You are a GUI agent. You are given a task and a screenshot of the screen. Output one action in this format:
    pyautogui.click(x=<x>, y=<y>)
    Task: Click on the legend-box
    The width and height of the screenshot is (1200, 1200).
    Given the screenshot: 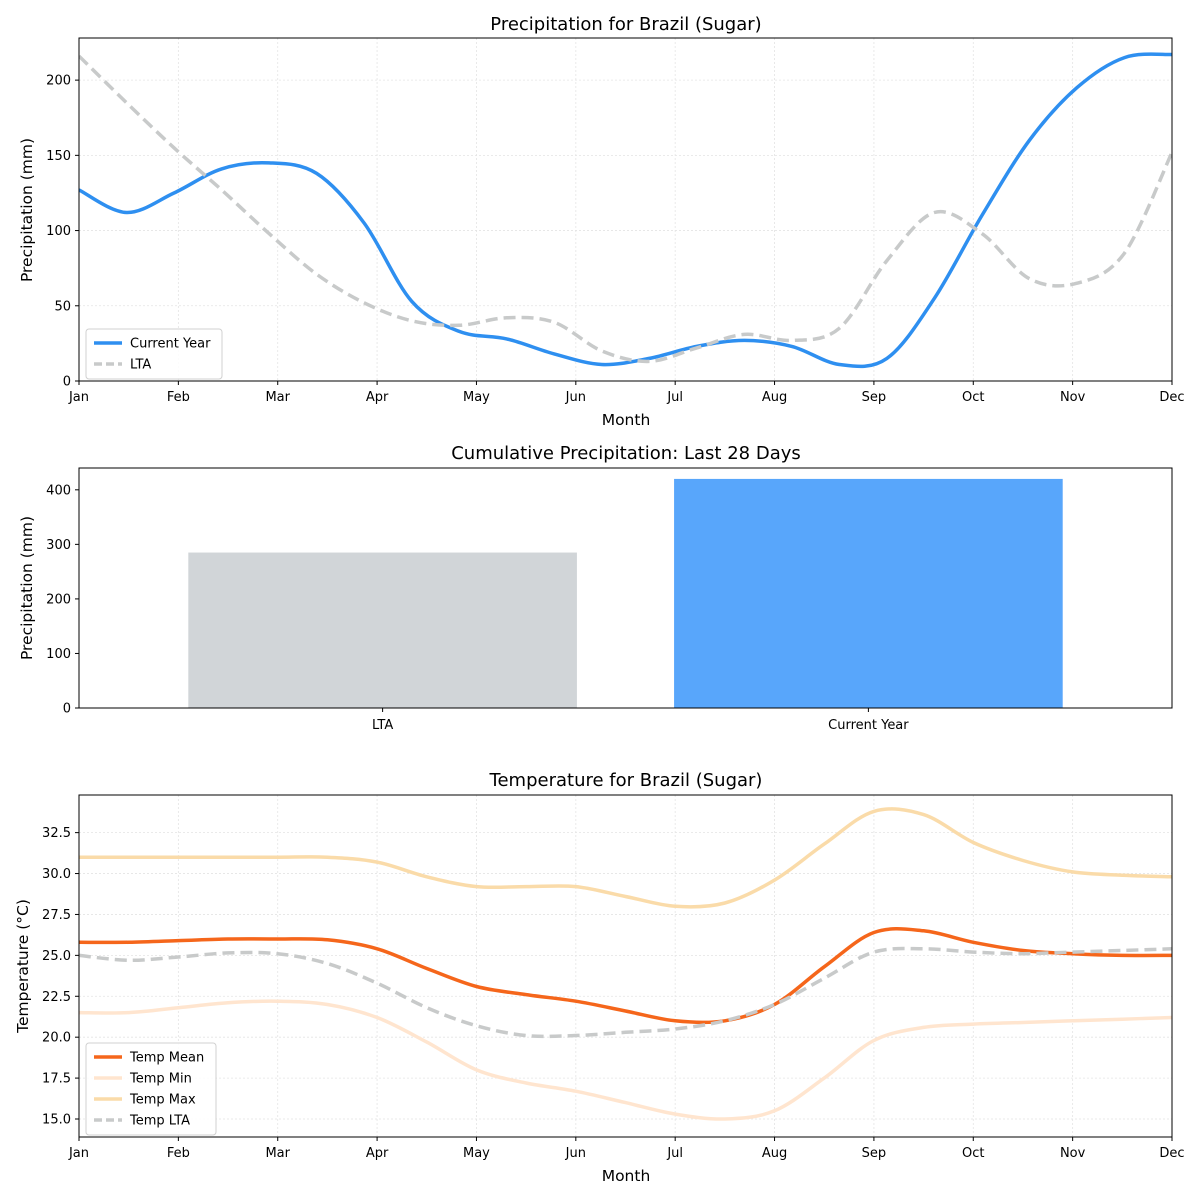 What is the action you would take?
    pyautogui.click(x=151, y=1089)
    